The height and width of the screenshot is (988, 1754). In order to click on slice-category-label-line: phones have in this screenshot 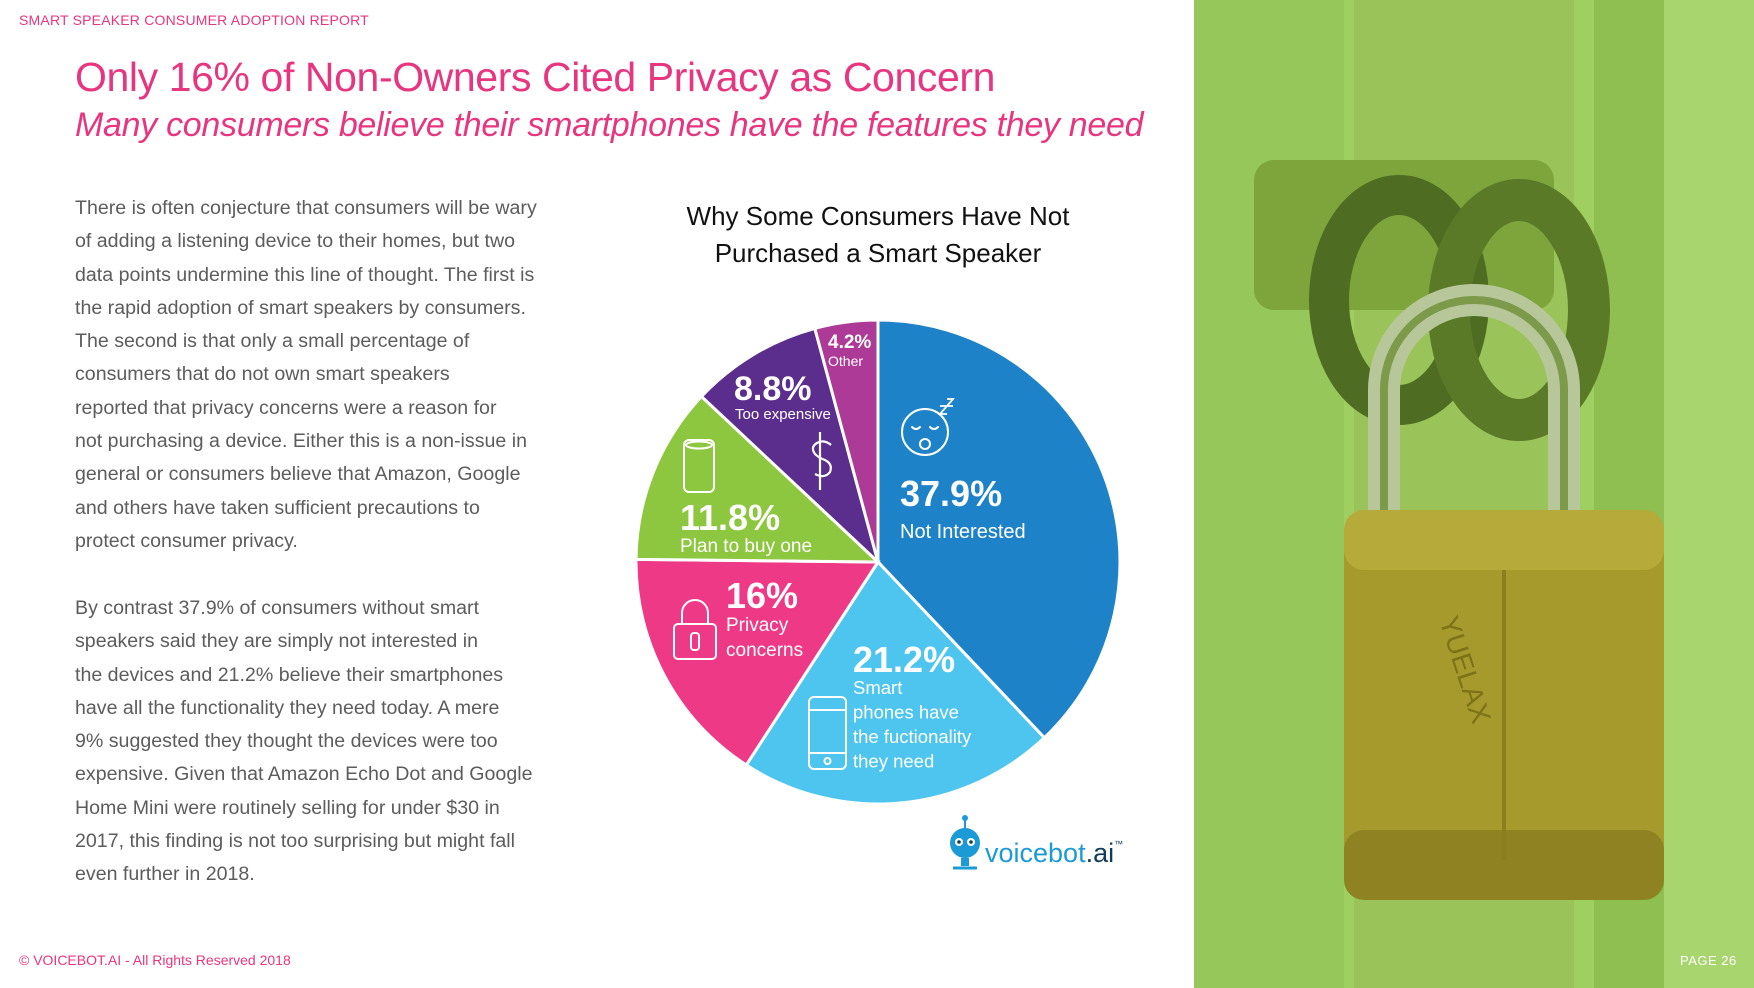, I will do `click(906, 712)`.